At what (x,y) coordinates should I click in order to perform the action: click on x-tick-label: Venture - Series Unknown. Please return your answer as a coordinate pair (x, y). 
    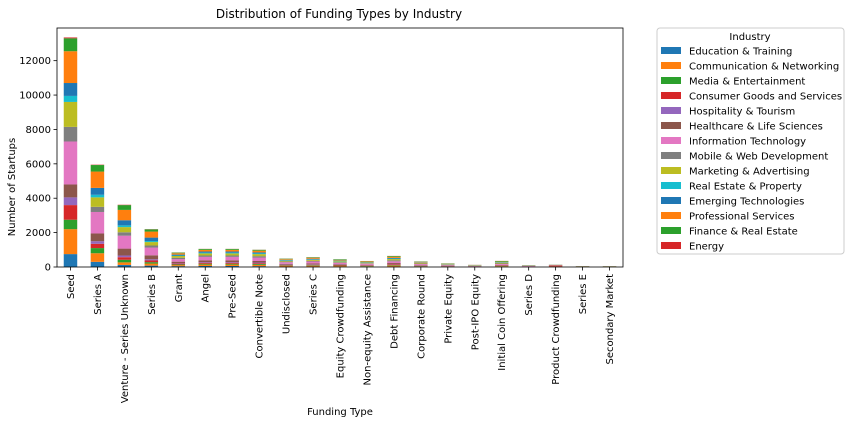
    Looking at the image, I should click on (125, 338).